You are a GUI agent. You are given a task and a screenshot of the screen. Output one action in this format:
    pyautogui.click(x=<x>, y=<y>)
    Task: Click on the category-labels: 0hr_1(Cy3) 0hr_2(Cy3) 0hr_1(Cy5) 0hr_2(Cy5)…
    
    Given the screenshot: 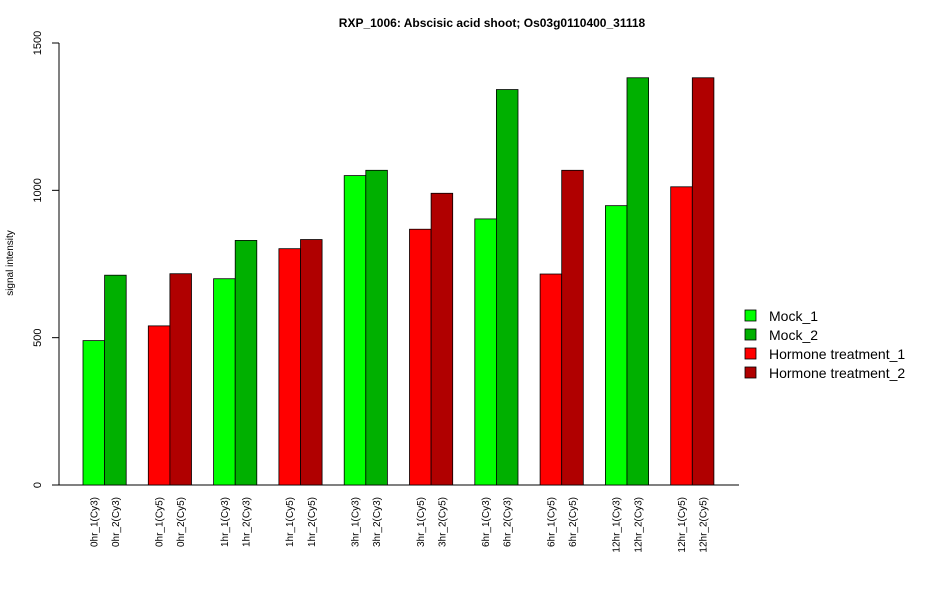 What is the action you would take?
    pyautogui.click(x=399, y=525)
    